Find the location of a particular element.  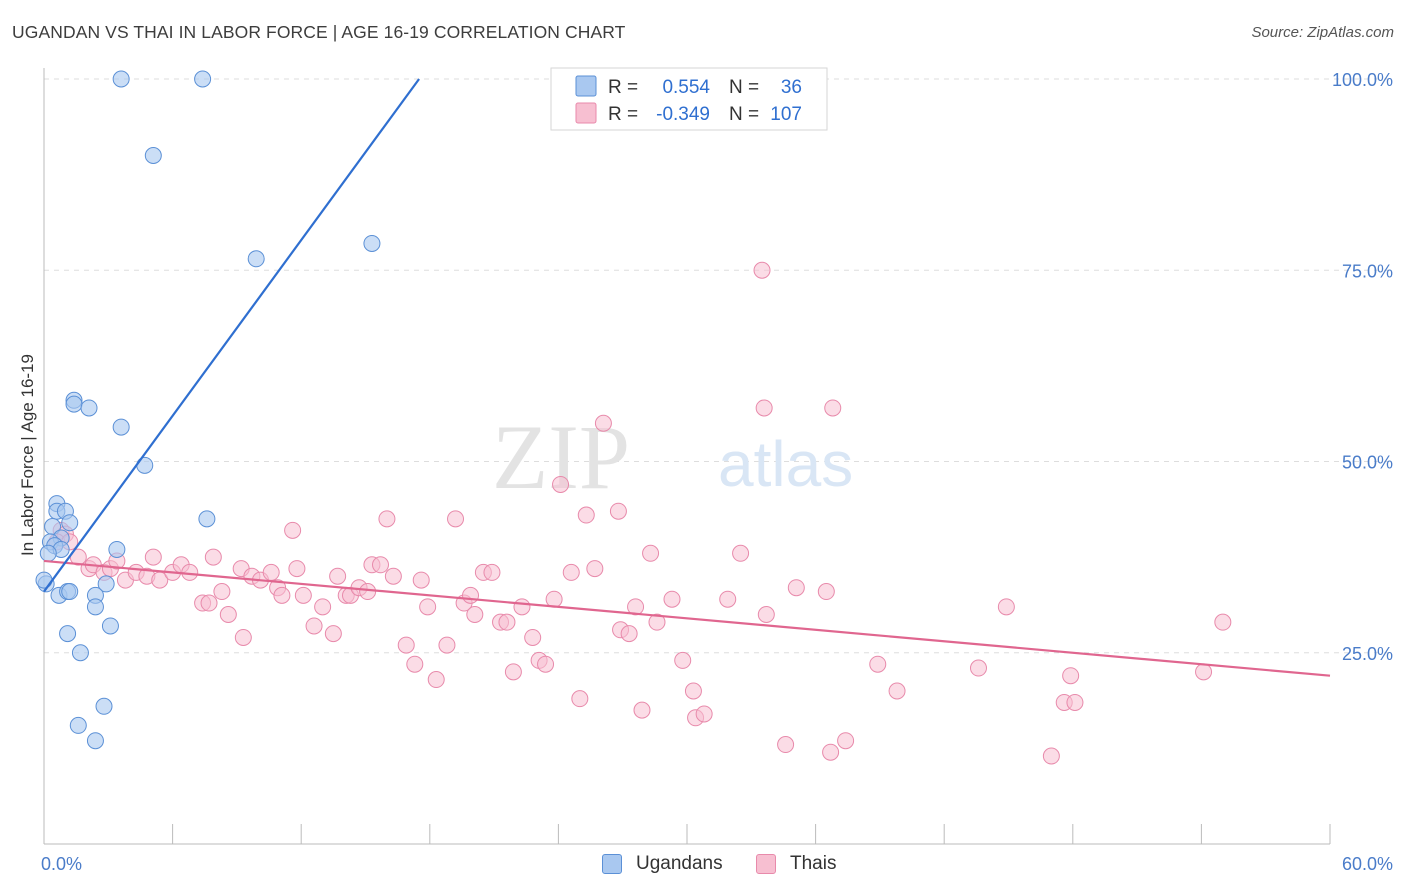

x-tick-label-60: 60.0% is located at coordinates (1367, 864).